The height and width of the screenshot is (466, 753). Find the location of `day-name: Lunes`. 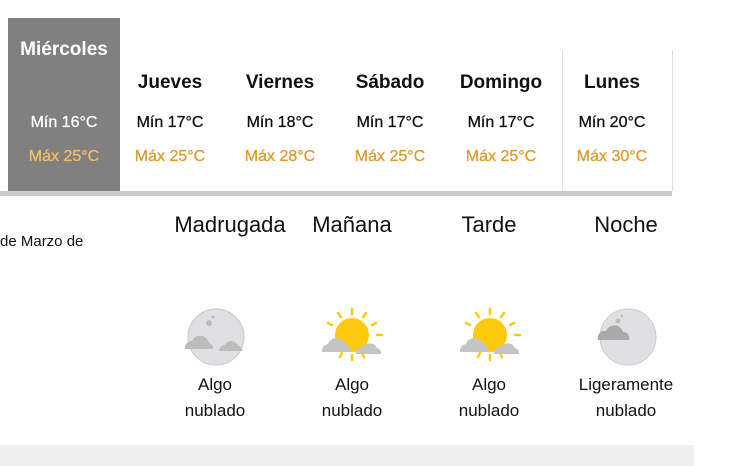

day-name: Lunes is located at coordinates (612, 82).